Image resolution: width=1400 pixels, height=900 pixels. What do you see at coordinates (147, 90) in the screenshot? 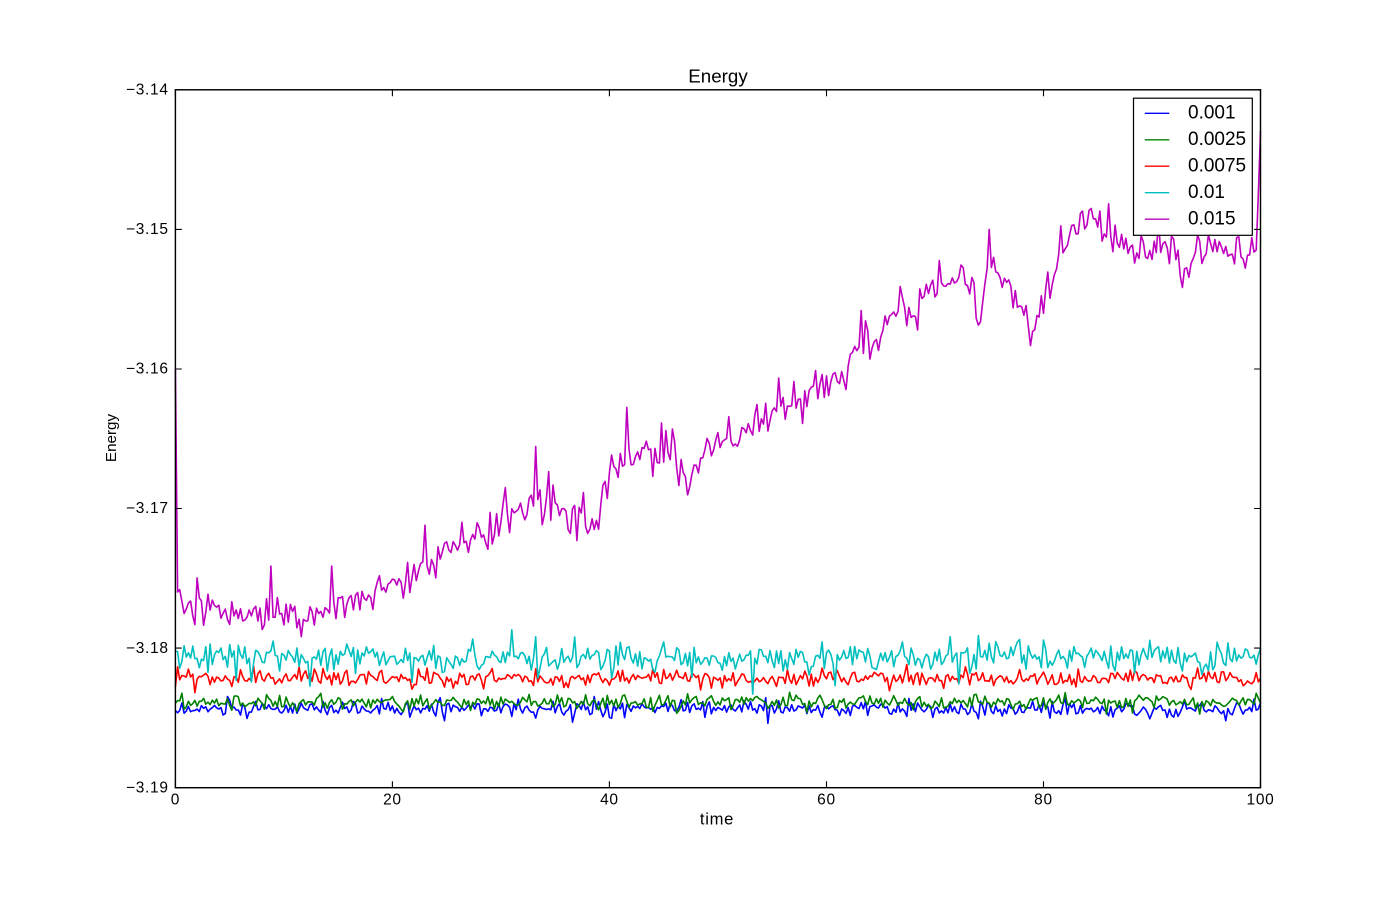
I see `svg-text: −3.14` at bounding box center [147, 90].